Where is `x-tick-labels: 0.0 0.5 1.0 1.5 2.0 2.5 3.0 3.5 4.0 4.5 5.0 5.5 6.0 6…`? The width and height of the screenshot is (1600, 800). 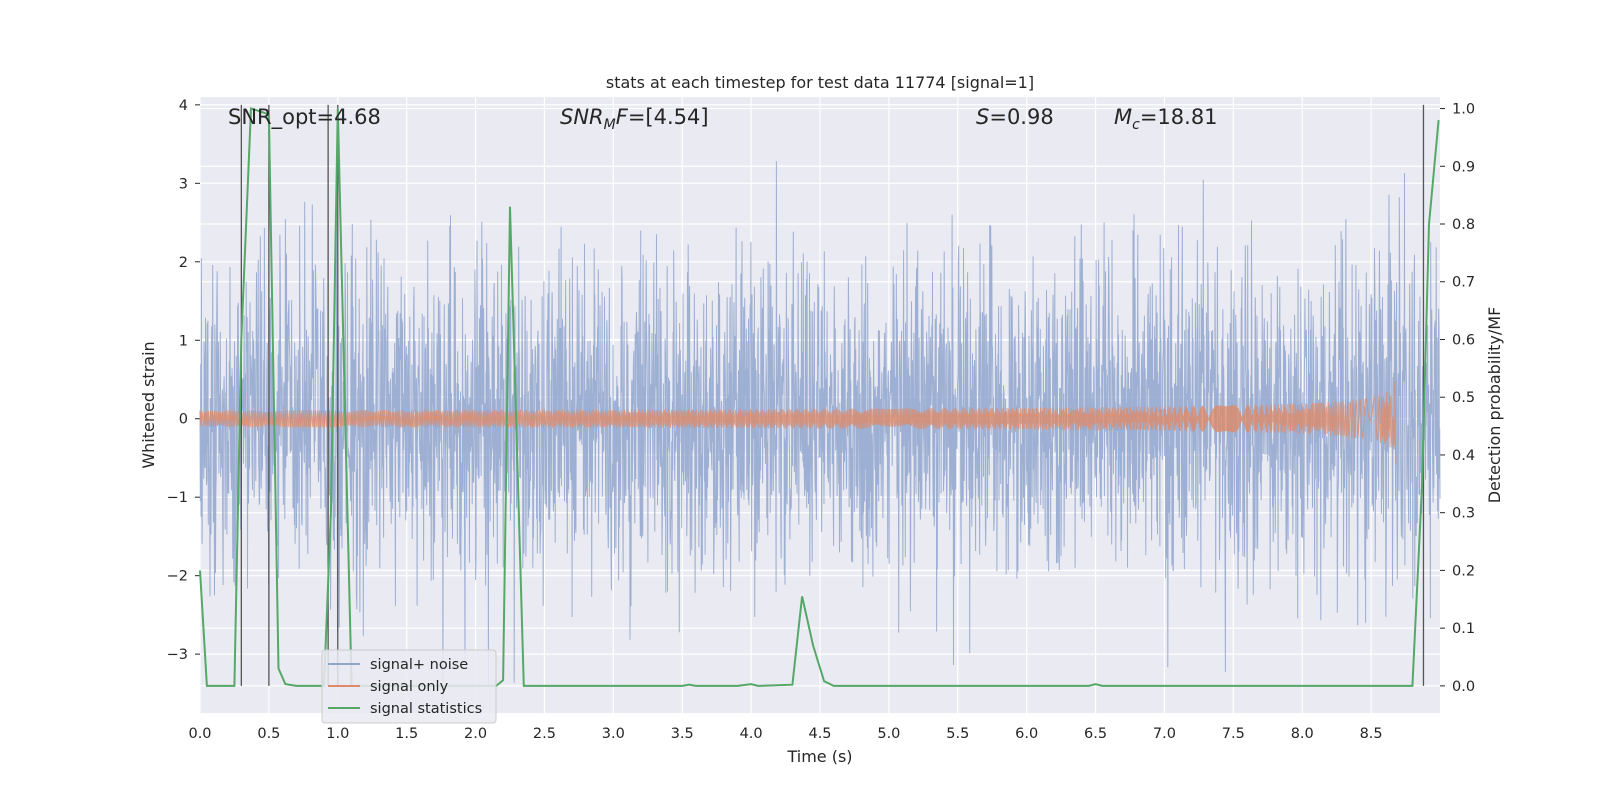
x-tick-labels: 0.0 0.5 1.0 1.5 2.0 2.5 3.0 3.5 4.0 4.5 5.0 5.5 6.0 6… is located at coordinates (785, 734).